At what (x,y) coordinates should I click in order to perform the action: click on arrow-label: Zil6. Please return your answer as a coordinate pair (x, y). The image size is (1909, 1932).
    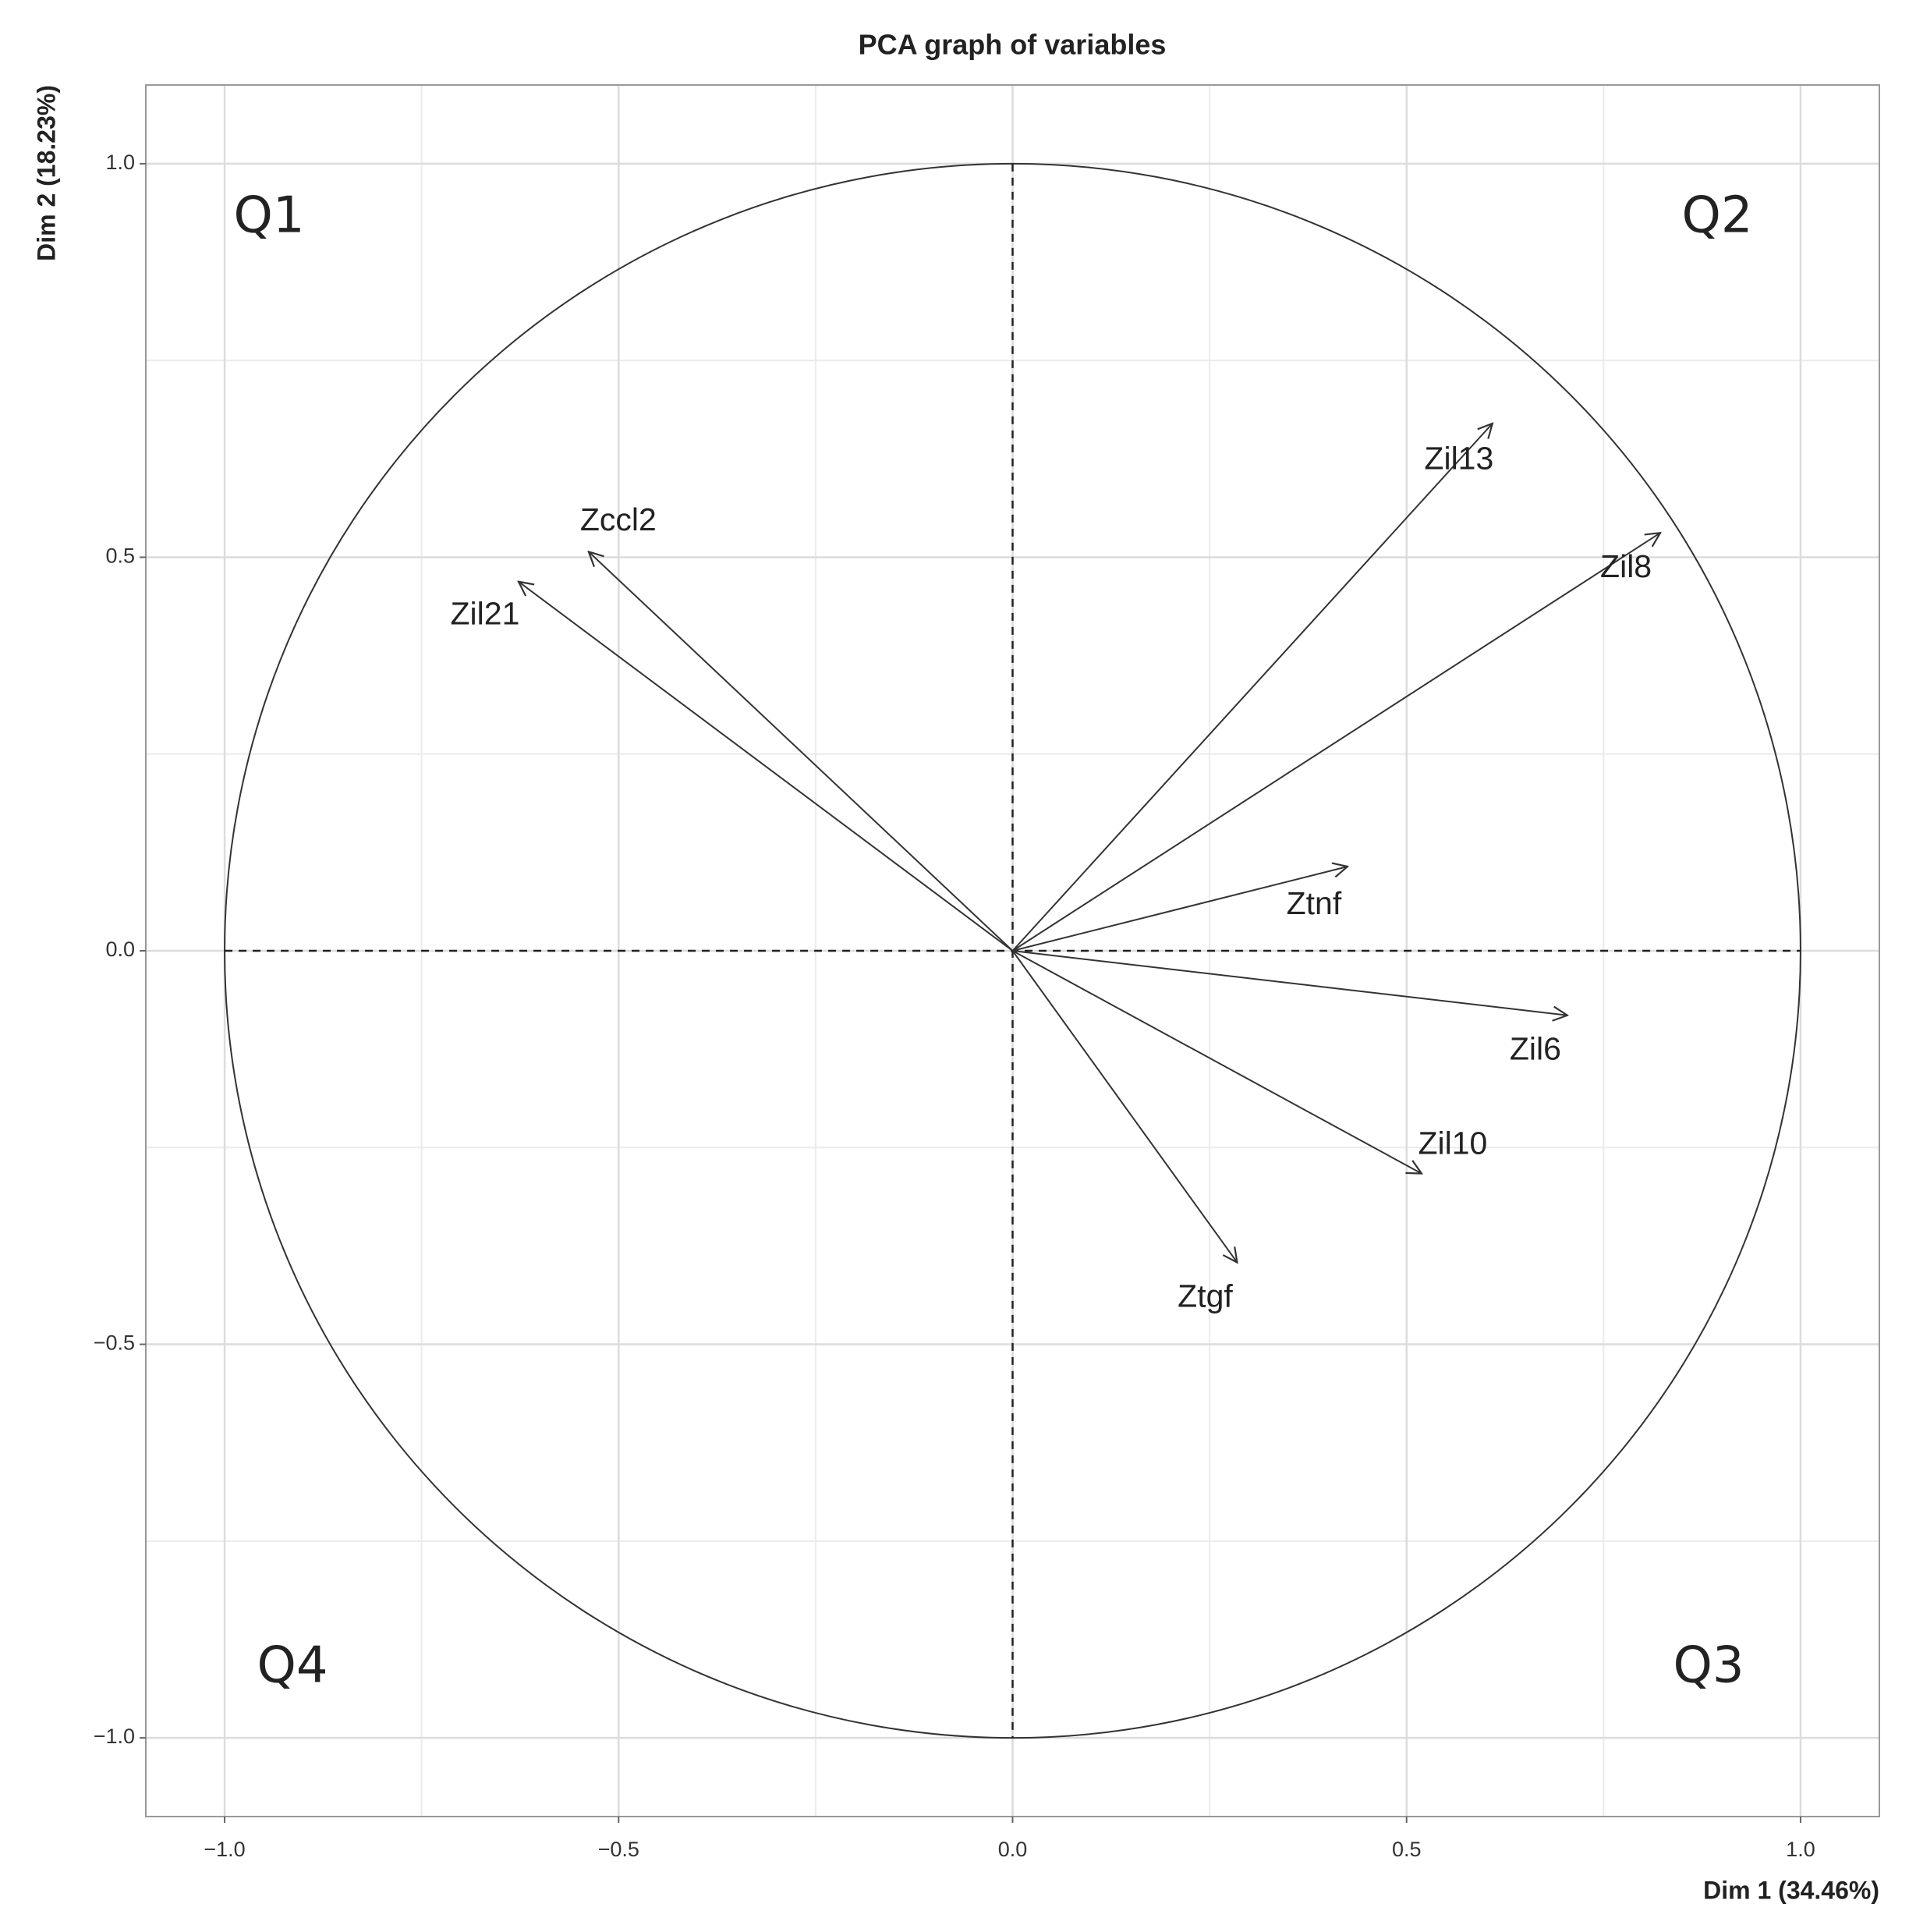
    Looking at the image, I should click on (1535, 1049).